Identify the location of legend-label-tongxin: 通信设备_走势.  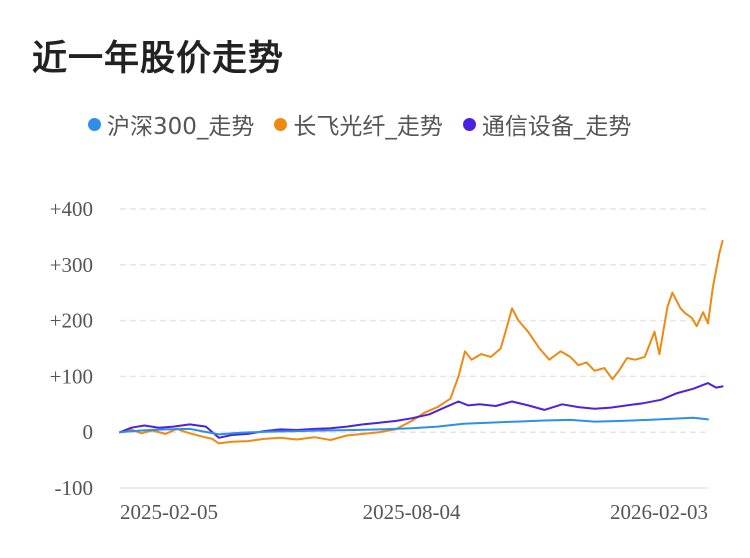
(556, 127).